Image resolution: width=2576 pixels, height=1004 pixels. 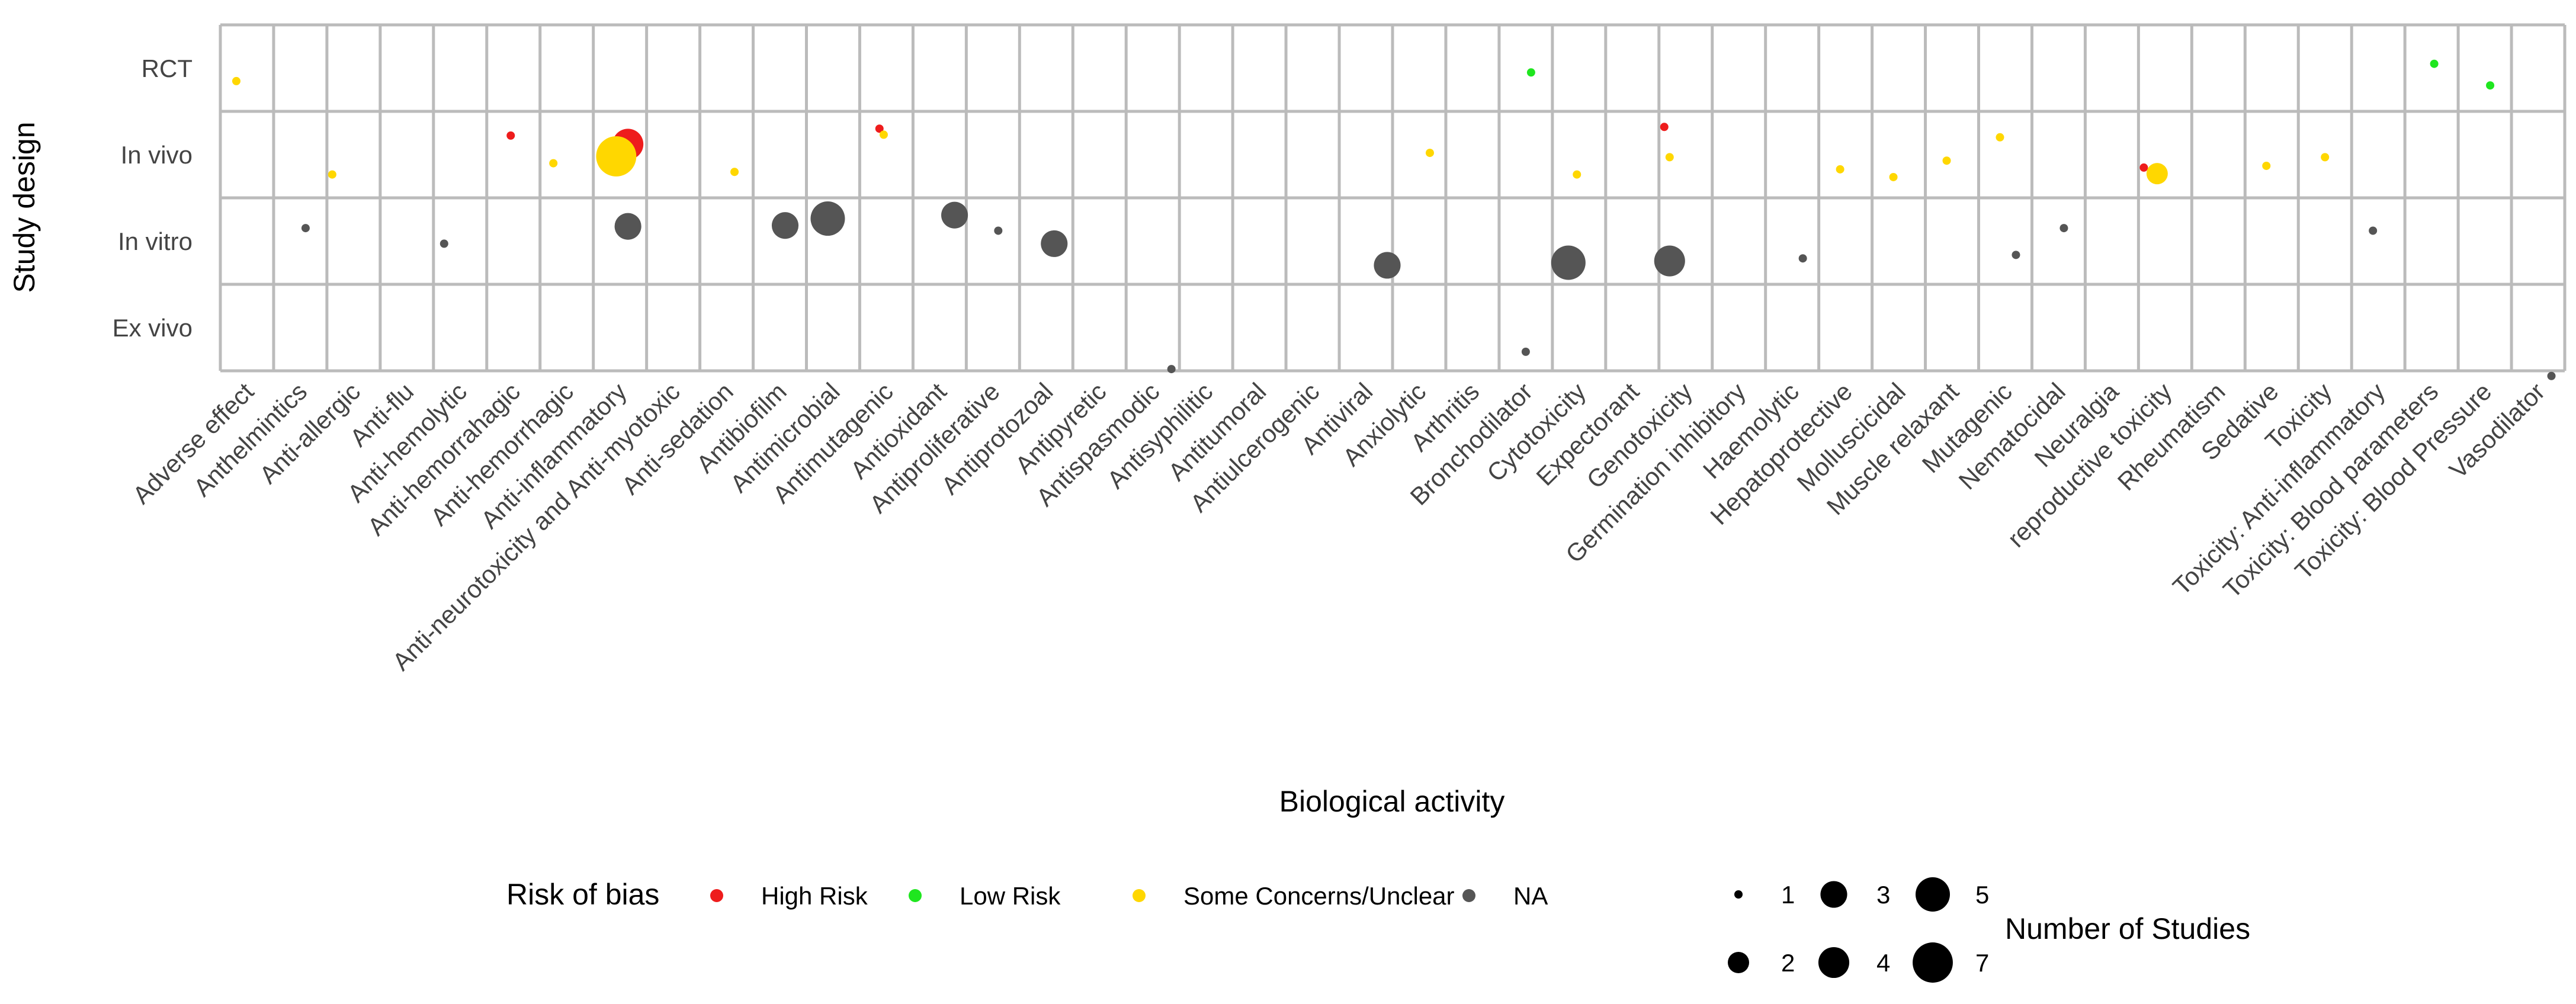 I want to click on data-point-bronchodilator-ex-vivo, so click(x=1525, y=352).